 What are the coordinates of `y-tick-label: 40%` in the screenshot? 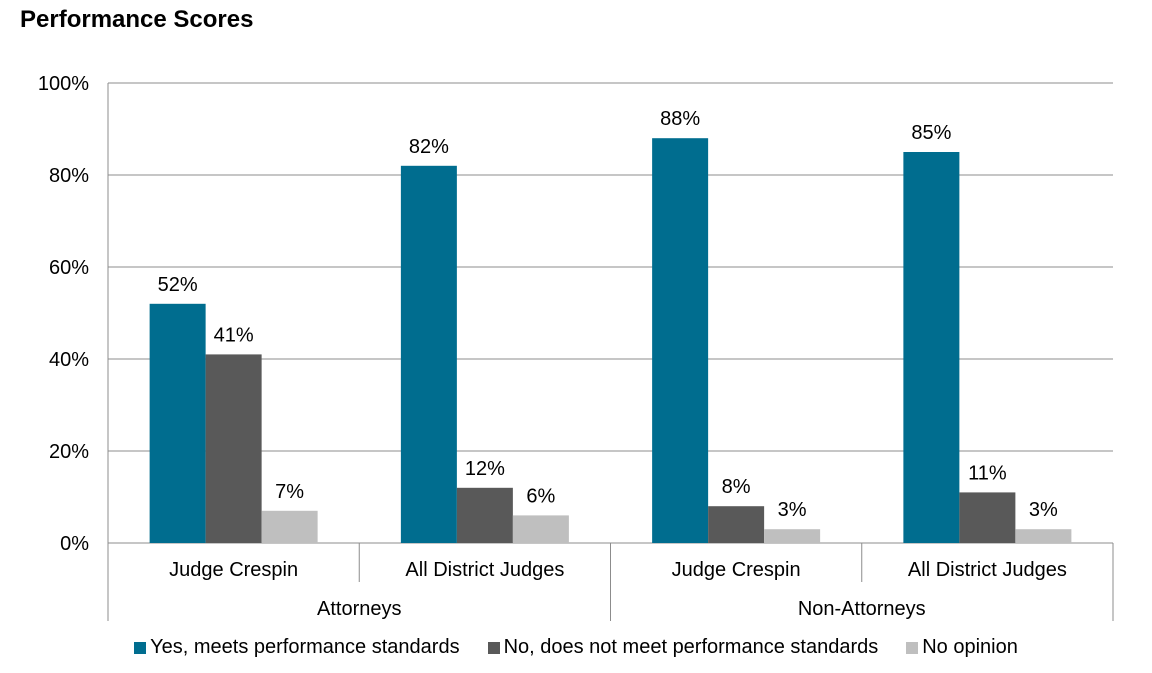 It's located at (69, 360).